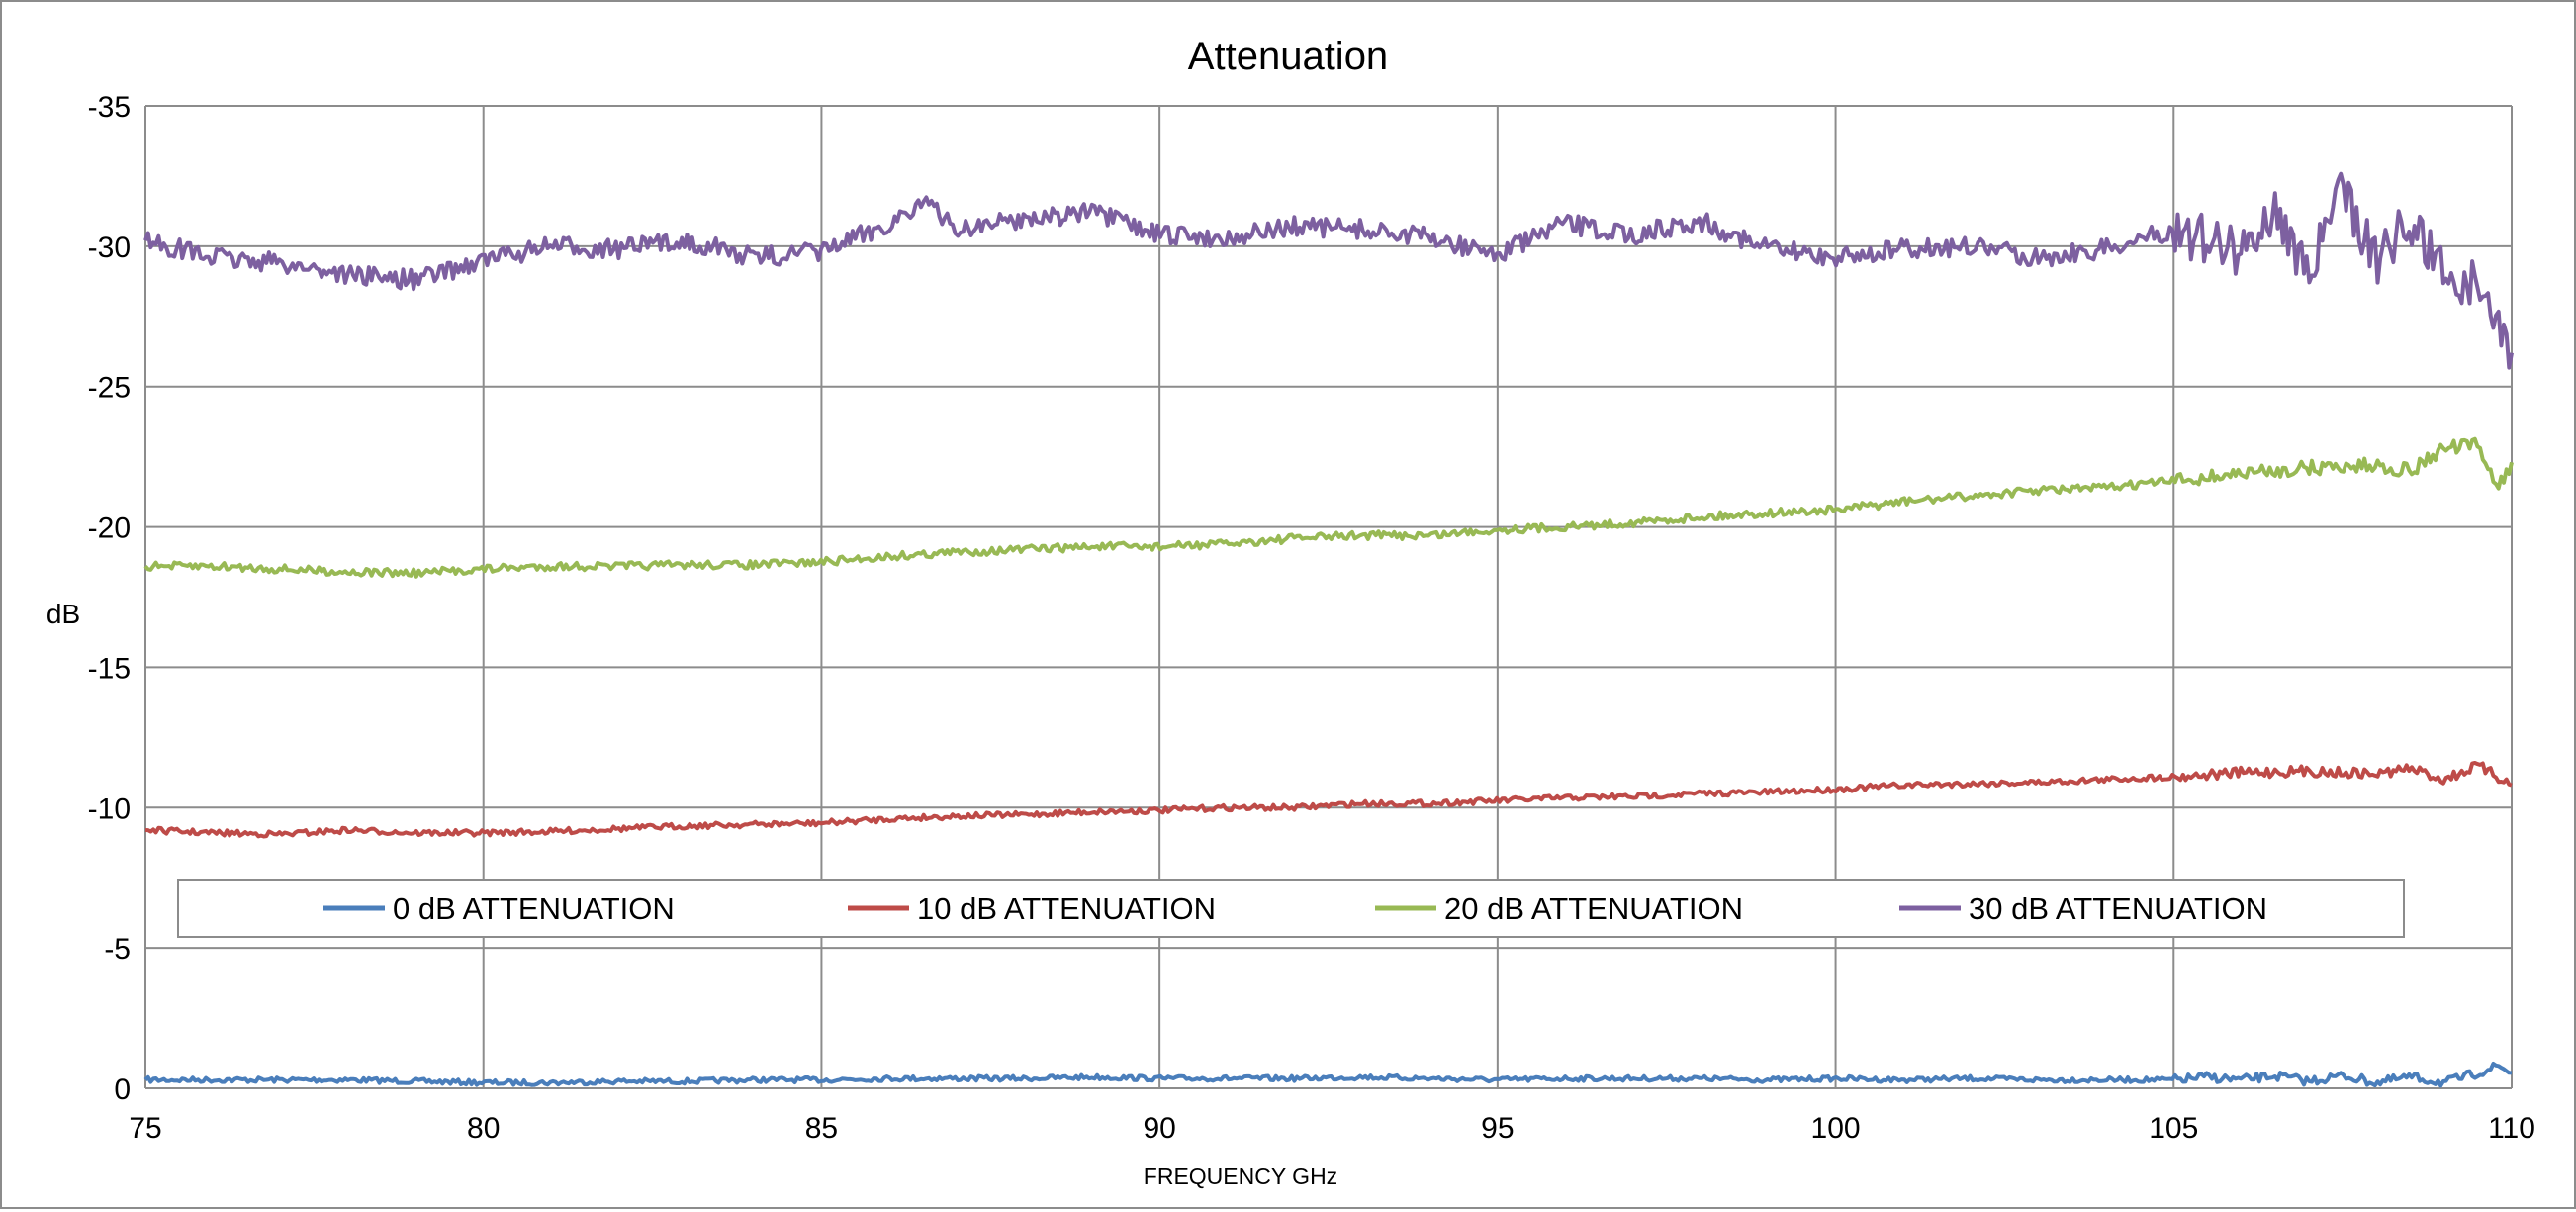 This screenshot has width=2576, height=1212. I want to click on legend-label: 0 dB ATTENUATION, so click(534, 908).